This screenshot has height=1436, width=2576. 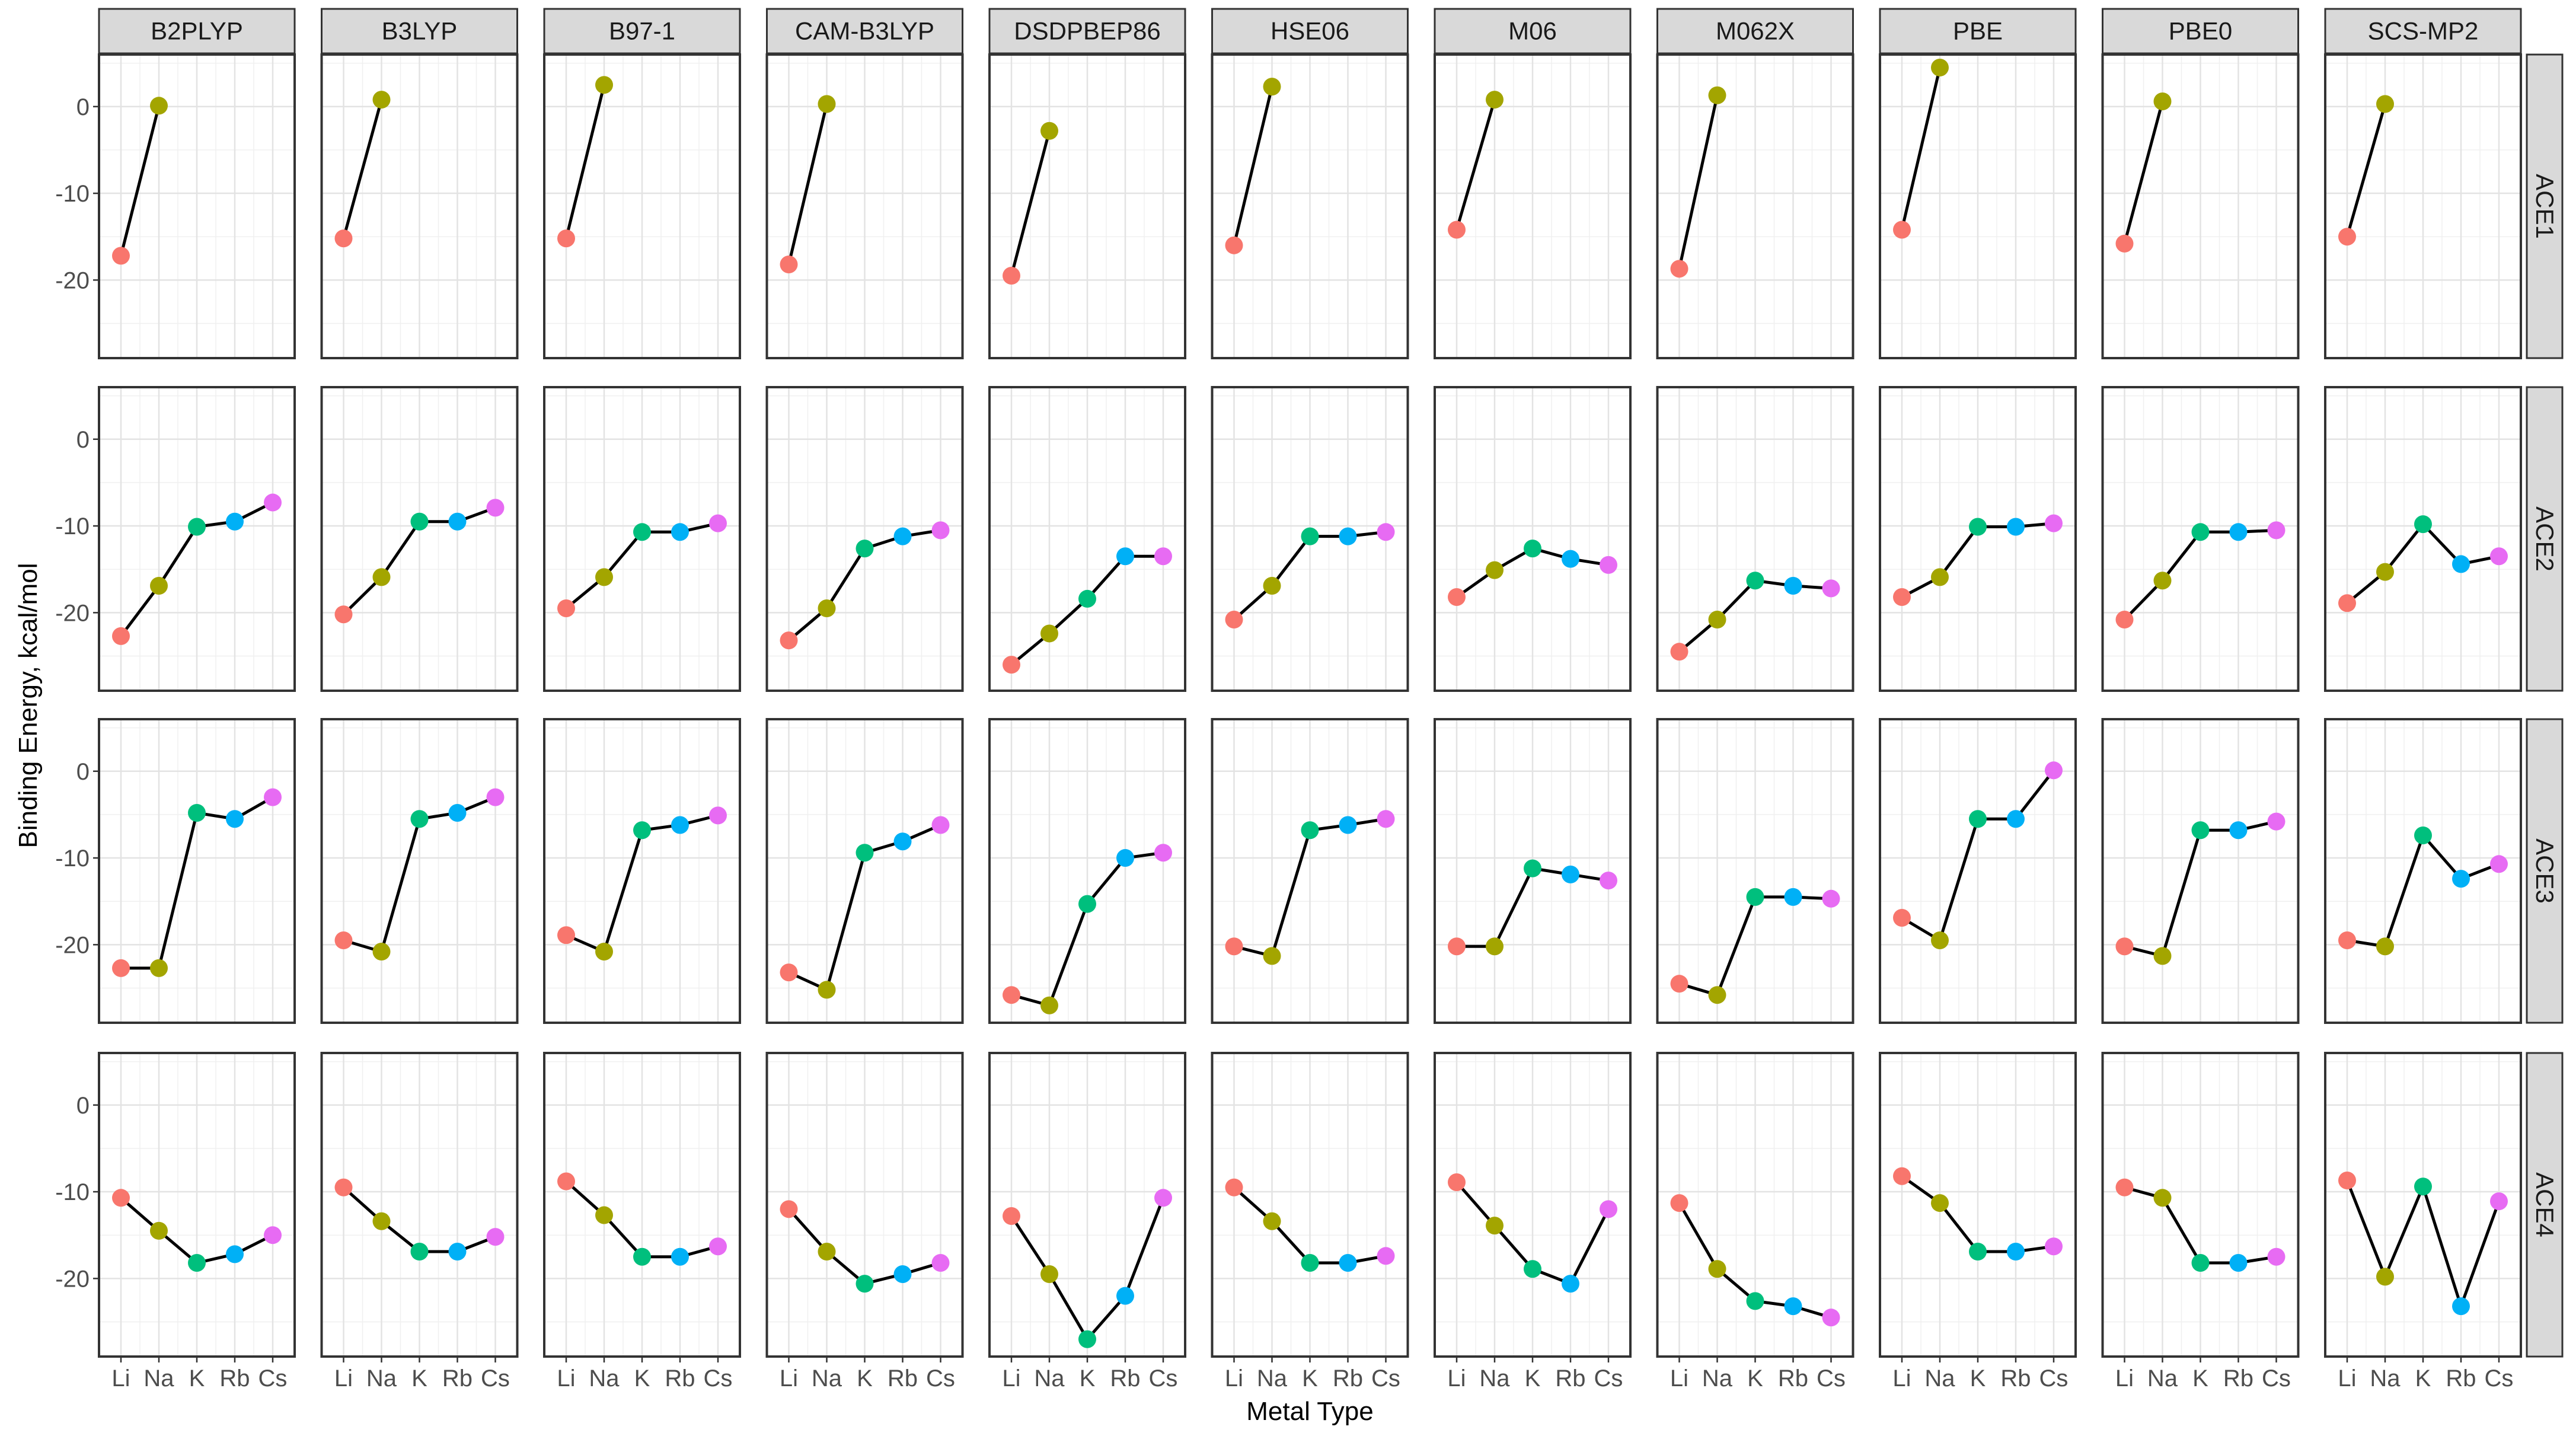 I want to click on y-tick-label: -10, so click(x=72, y=194).